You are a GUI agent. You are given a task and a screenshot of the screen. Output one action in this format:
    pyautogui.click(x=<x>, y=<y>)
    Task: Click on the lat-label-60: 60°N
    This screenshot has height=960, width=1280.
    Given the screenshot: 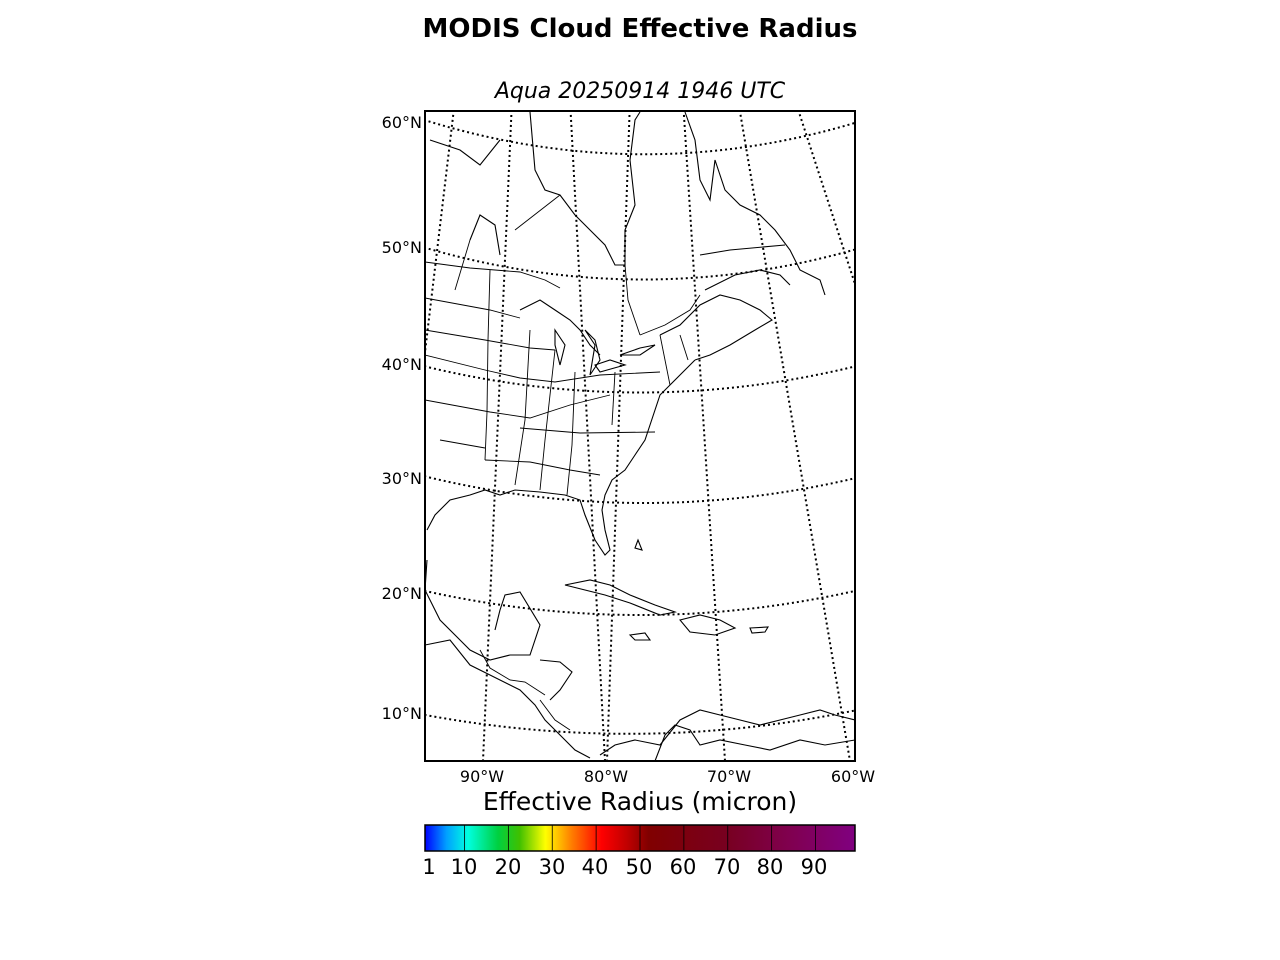 What is the action you would take?
    pyautogui.click(x=401, y=122)
    